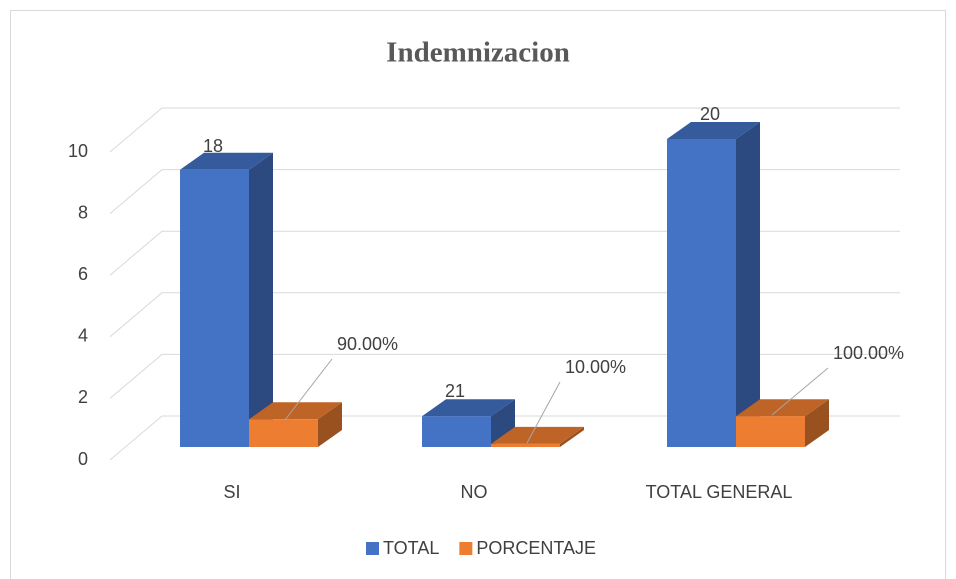  What do you see at coordinates (83, 459) in the screenshot?
I see `y-tick-label: 0` at bounding box center [83, 459].